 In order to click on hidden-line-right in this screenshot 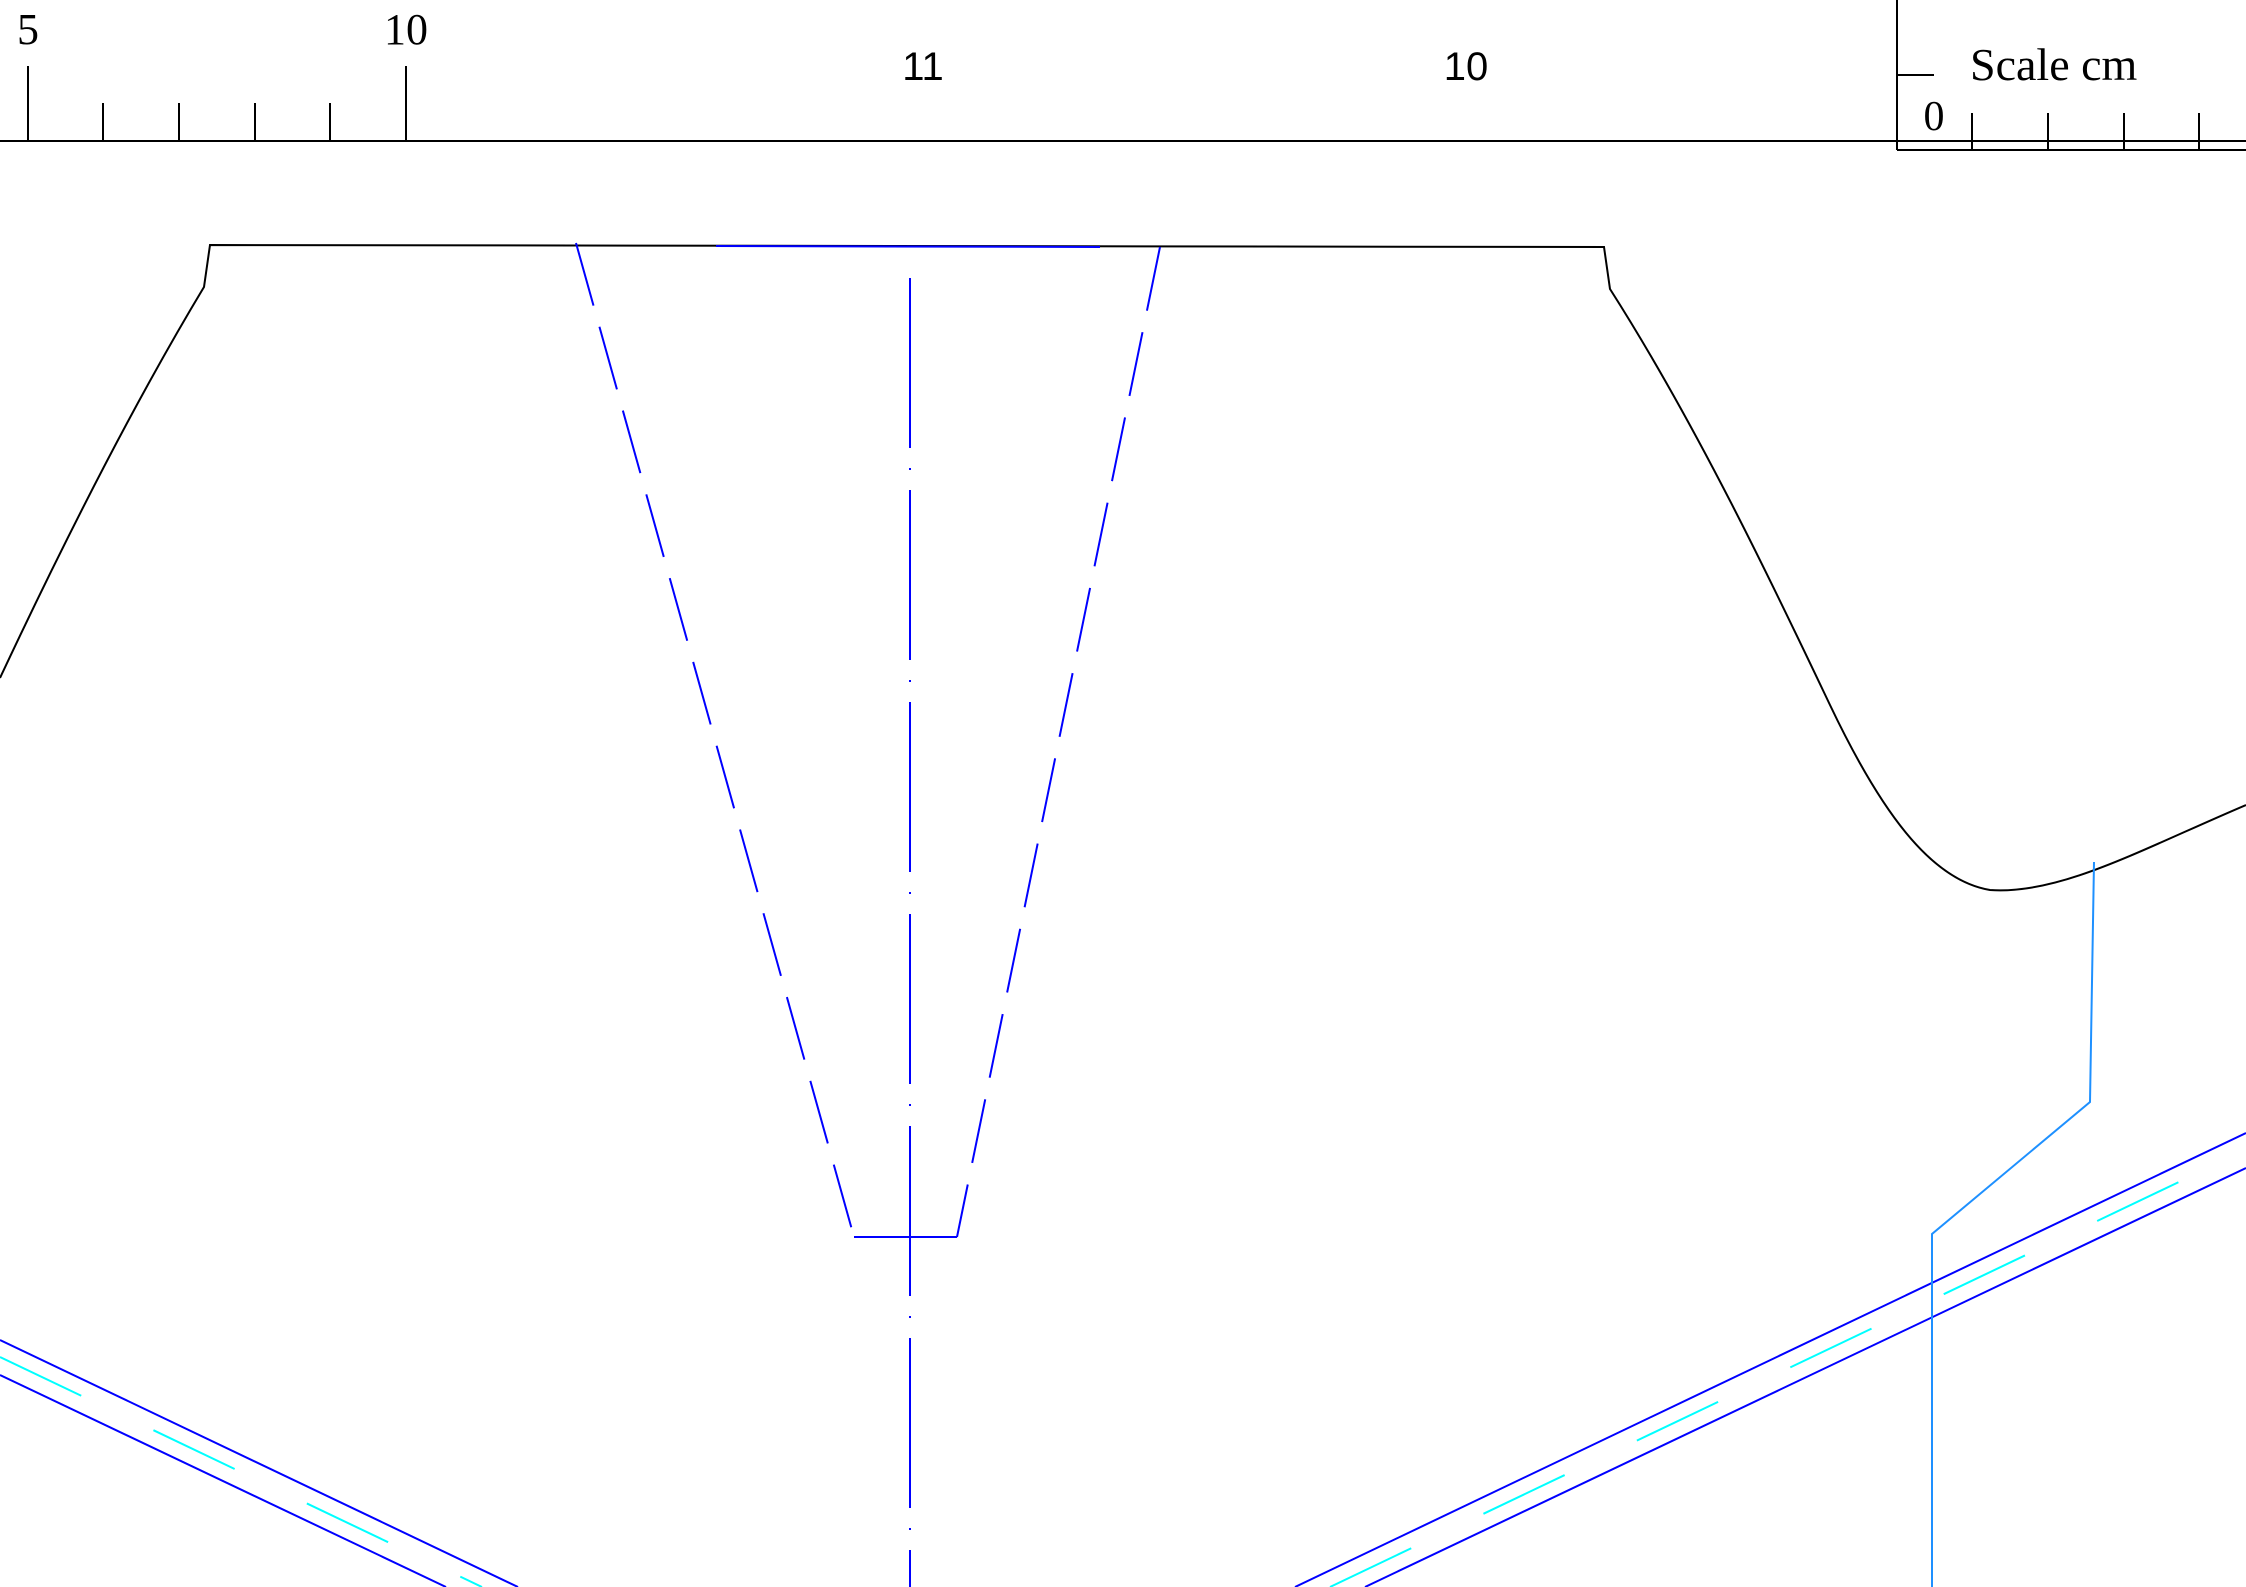, I will do `click(1058, 742)`.